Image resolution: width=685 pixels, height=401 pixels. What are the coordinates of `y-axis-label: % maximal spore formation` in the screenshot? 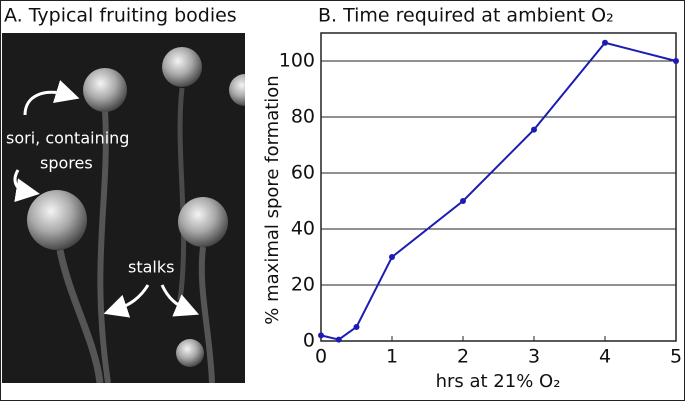 It's located at (272, 199).